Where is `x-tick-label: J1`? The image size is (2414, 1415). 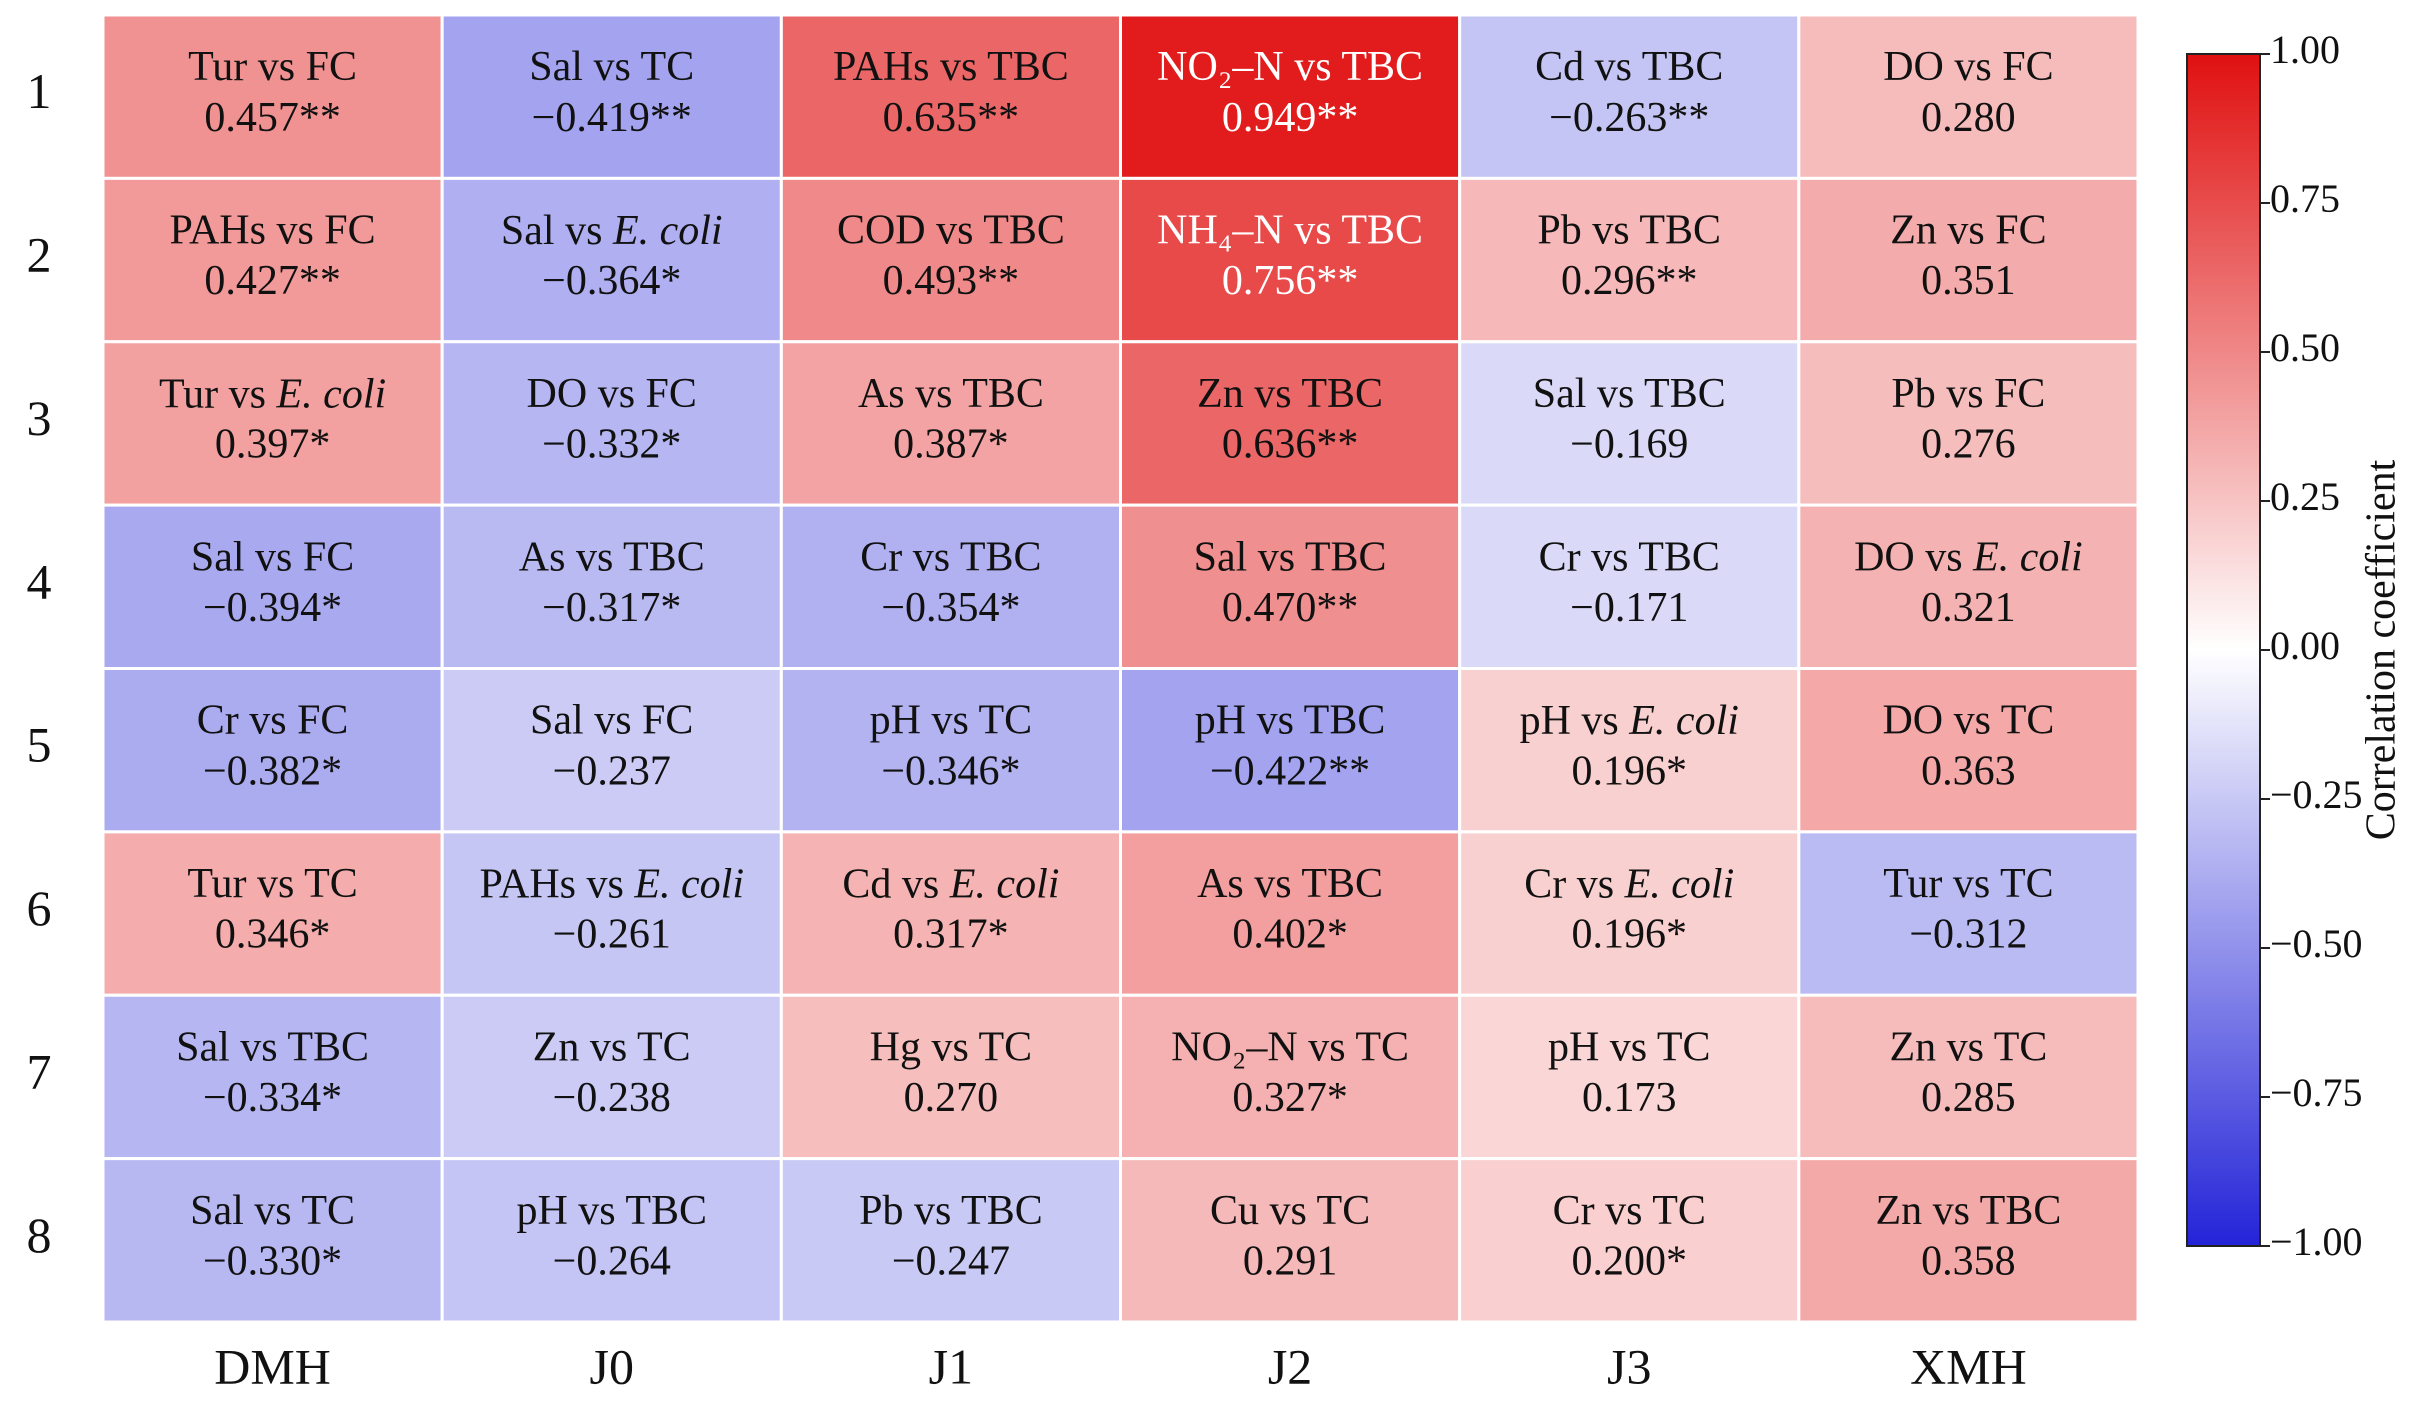 x-tick-label: J1 is located at coordinates (951, 1366).